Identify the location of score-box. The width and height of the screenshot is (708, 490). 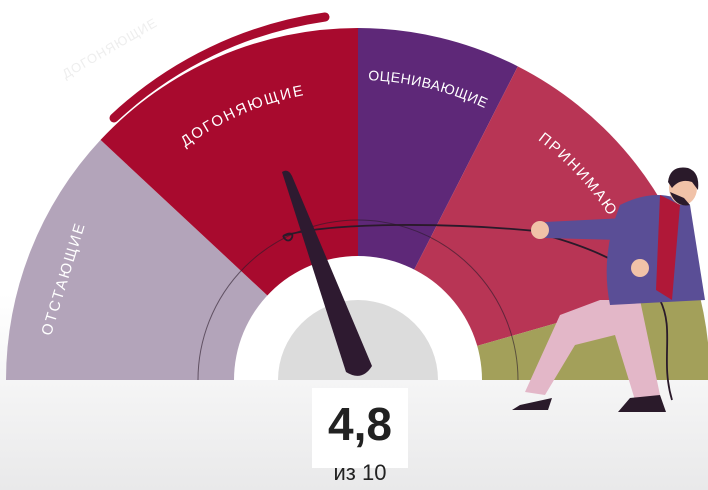
(360, 428).